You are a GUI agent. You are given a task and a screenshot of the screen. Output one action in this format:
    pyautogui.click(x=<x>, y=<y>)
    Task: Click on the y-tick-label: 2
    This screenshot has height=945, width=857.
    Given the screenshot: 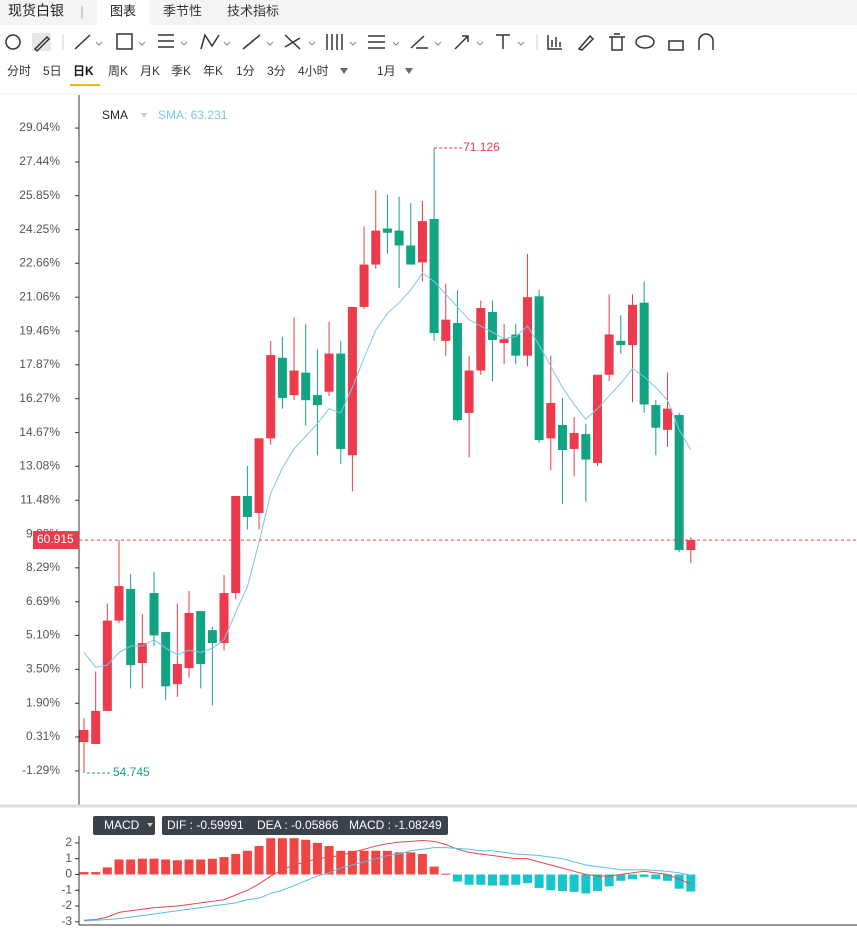 What is the action you would take?
    pyautogui.click(x=68, y=842)
    